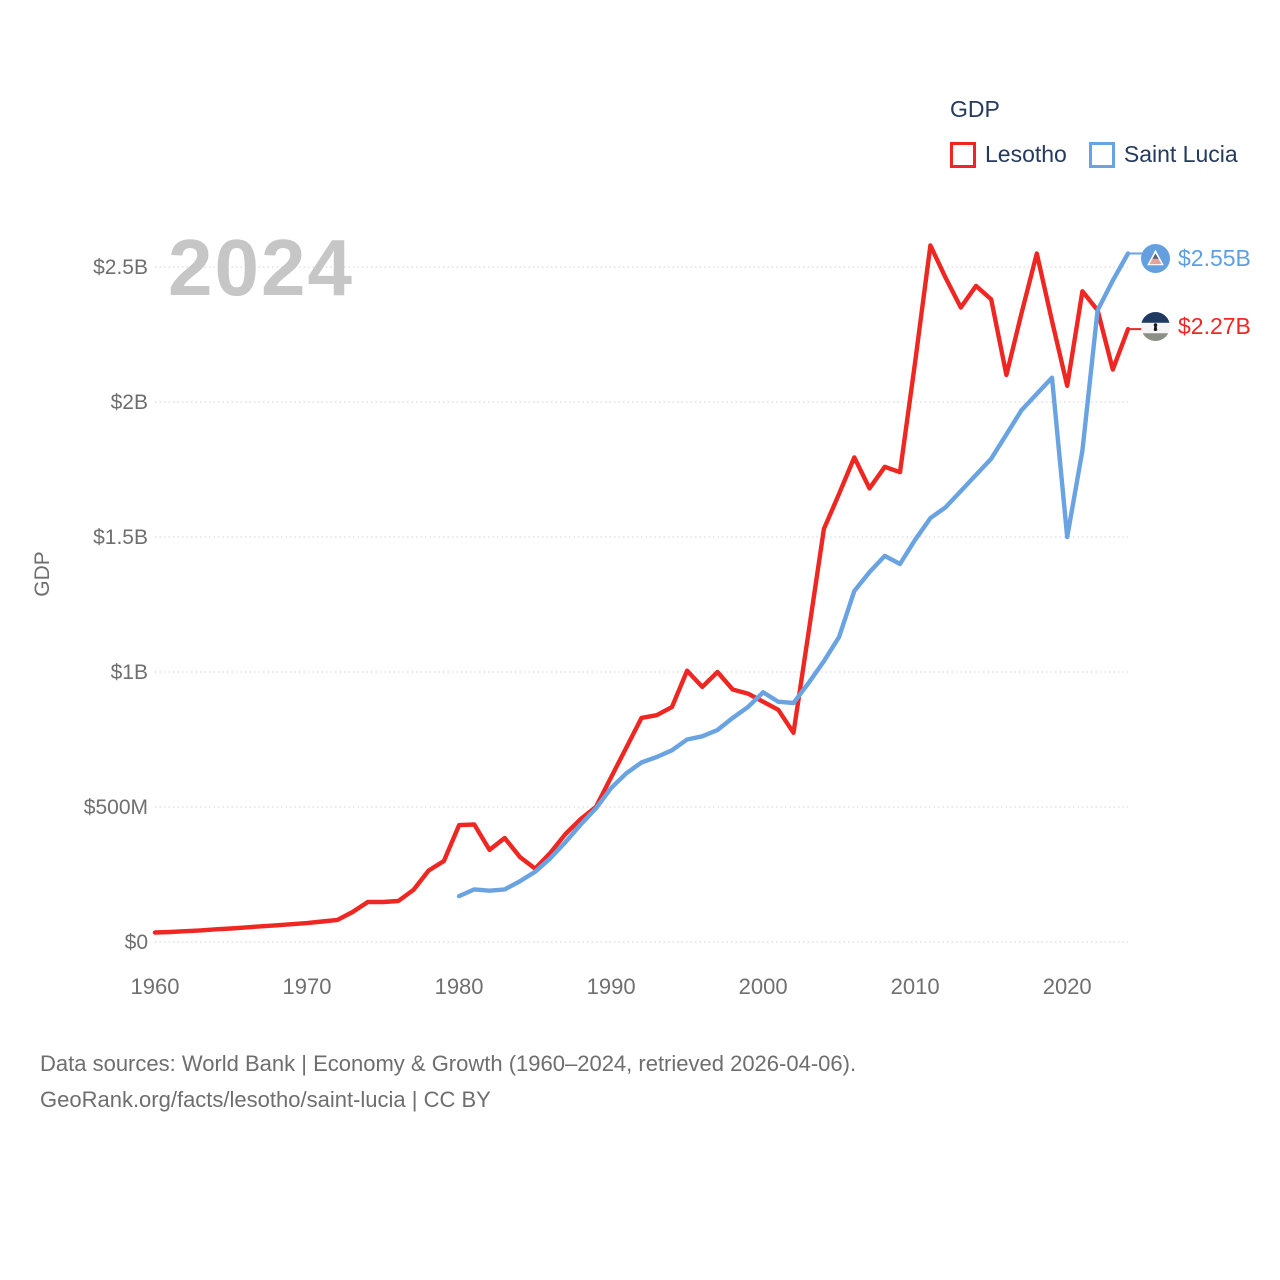 The image size is (1280, 1280). Describe the element at coordinates (120, 537) in the screenshot. I see `y-tick-label: $1.5B` at that location.